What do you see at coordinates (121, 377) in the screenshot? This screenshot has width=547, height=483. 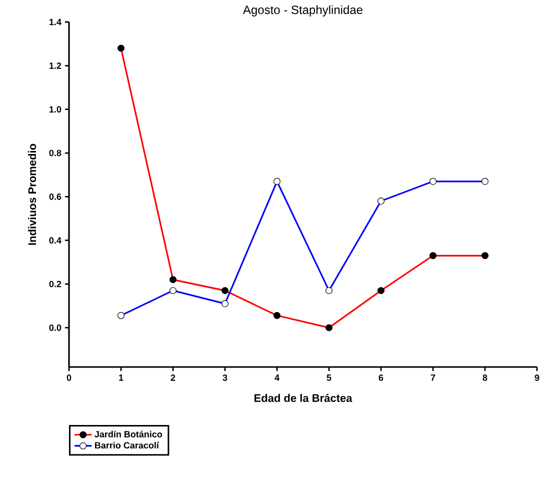 I see `x-tick-label: 1` at bounding box center [121, 377].